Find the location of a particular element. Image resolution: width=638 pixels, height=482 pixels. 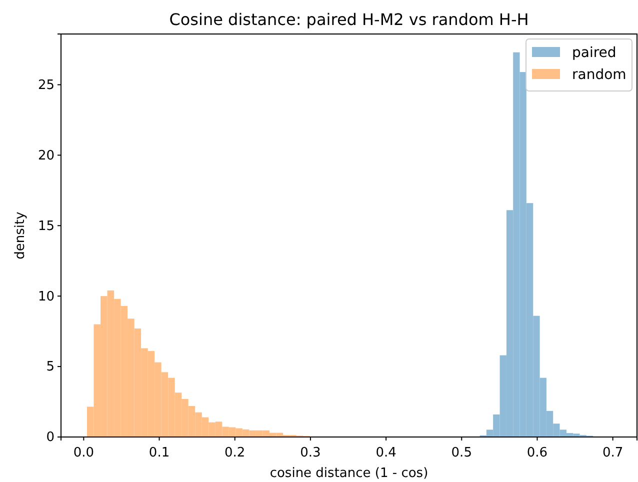

y-tick-label: 5 is located at coordinates (50, 367).